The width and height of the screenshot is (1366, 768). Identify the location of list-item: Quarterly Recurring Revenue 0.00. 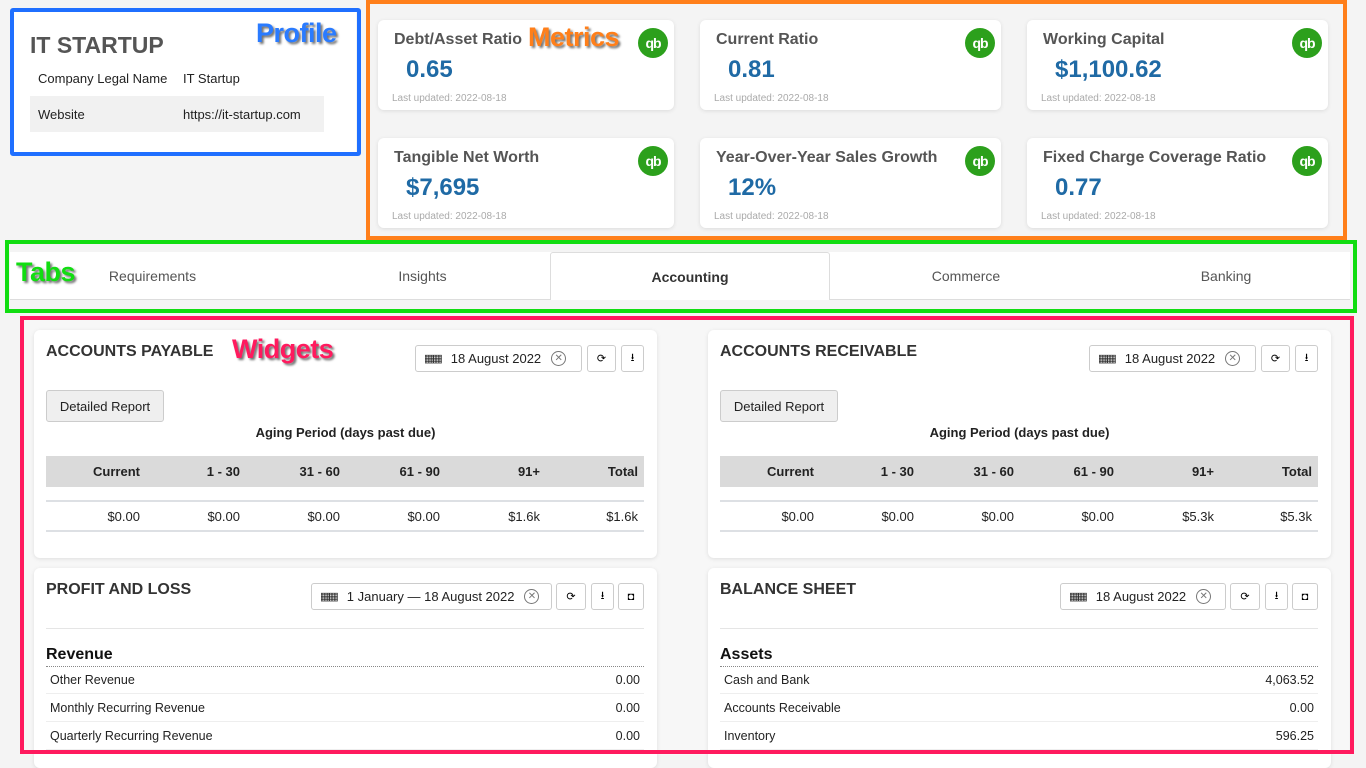
(345, 736).